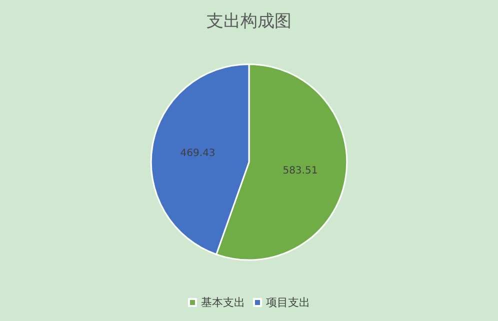 The width and height of the screenshot is (498, 321). I want to click on chart-title: 支出构成图, so click(249, 22).